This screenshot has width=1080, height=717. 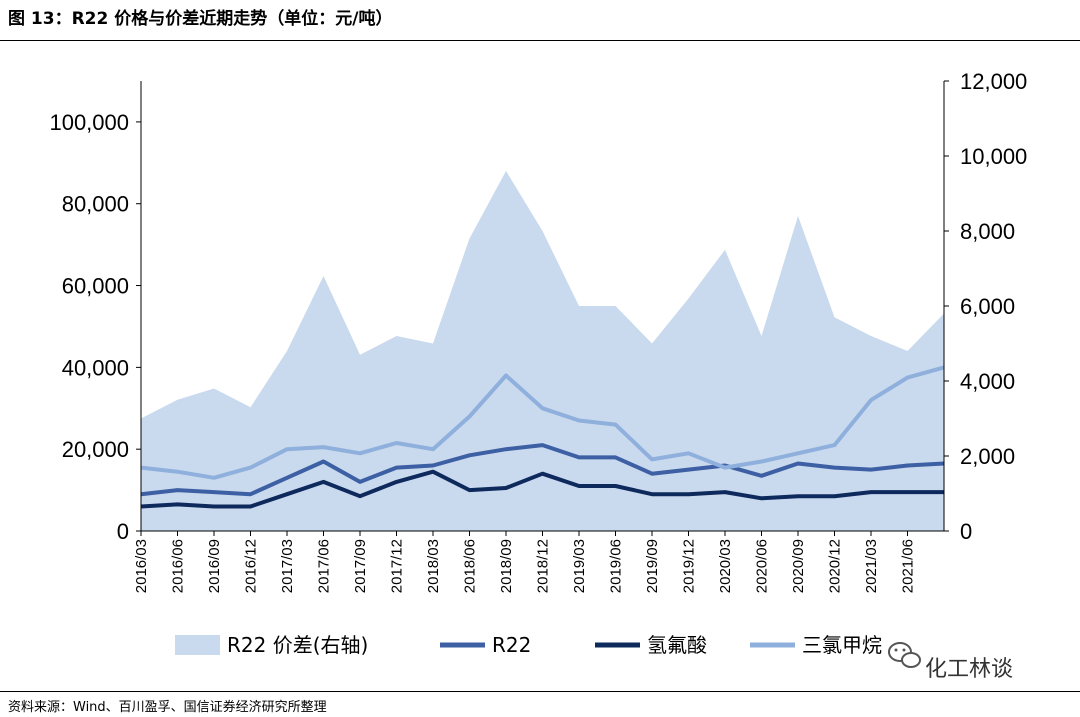 I want to click on left-tick-label: 20,000, so click(x=95, y=449).